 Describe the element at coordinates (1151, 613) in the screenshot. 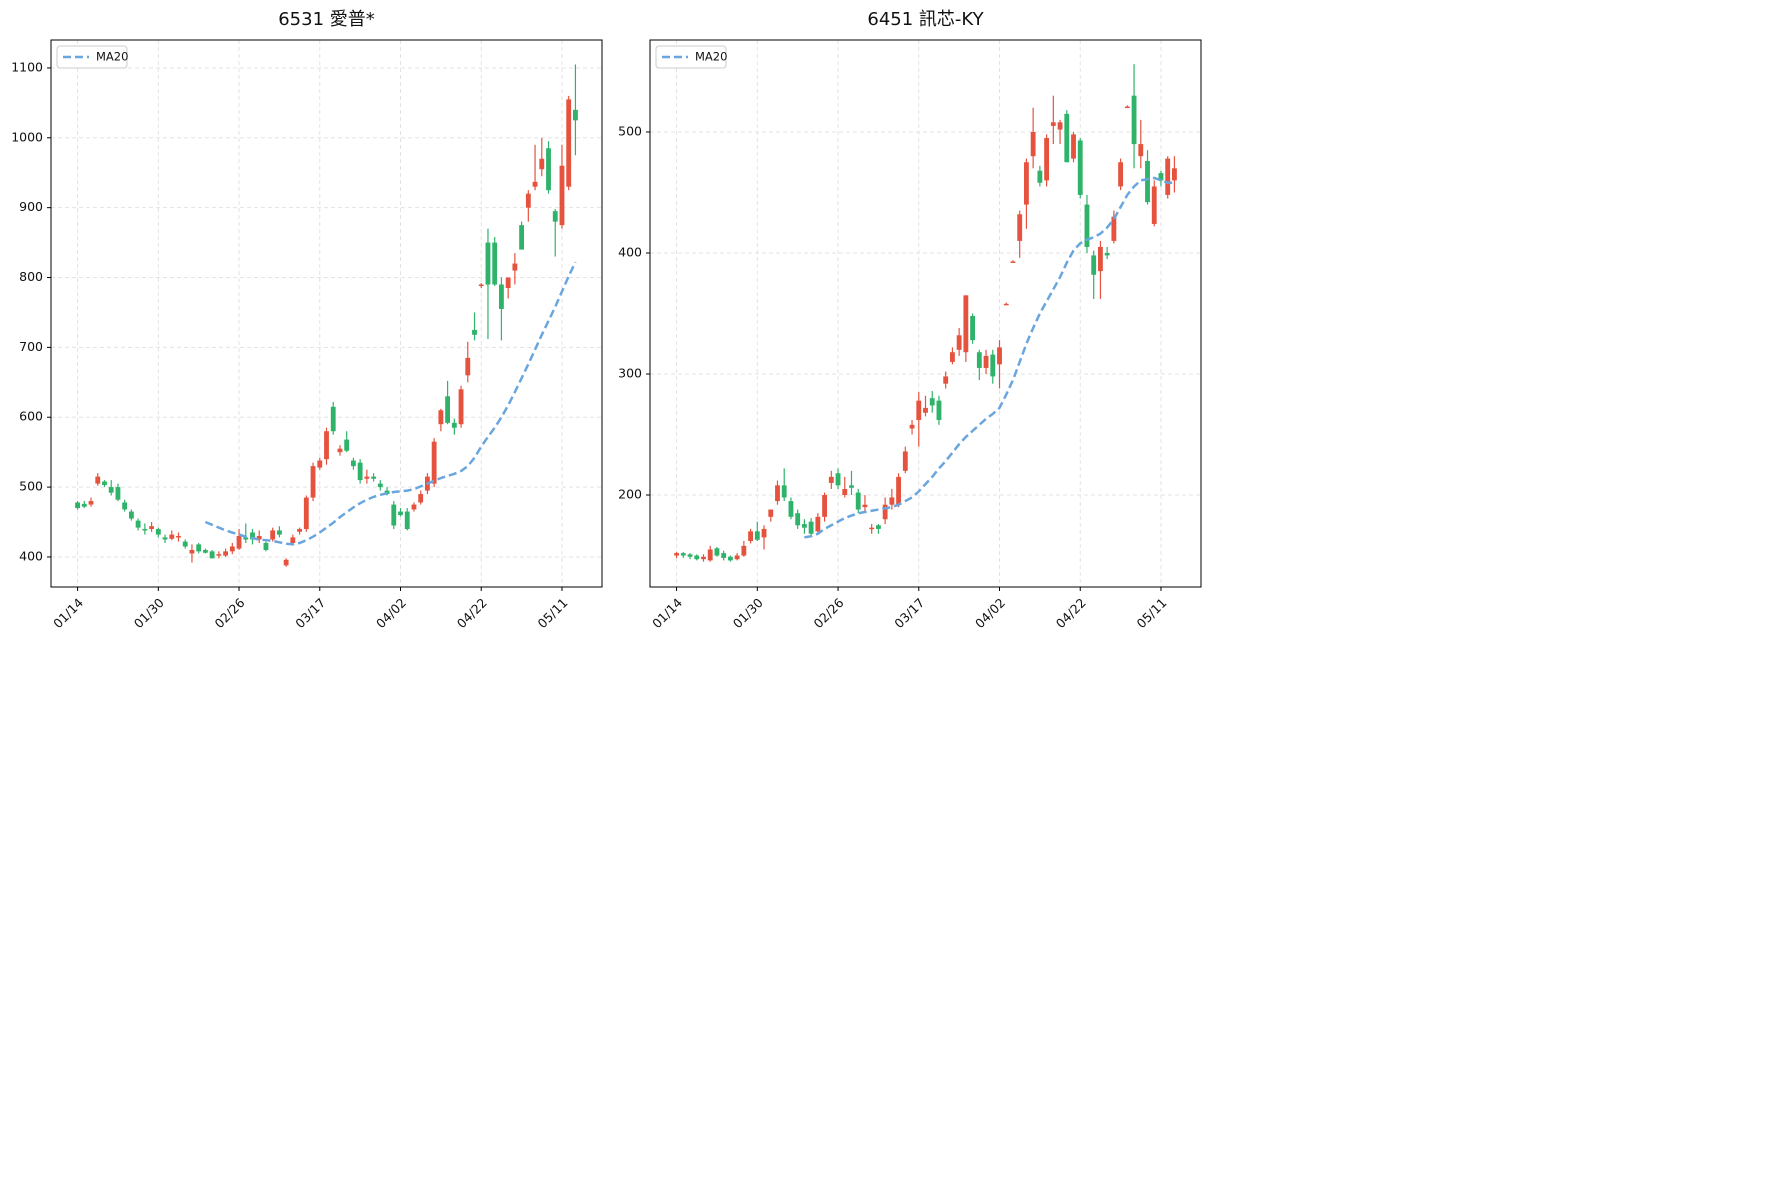

I see `x-tick-label: 05/11` at that location.